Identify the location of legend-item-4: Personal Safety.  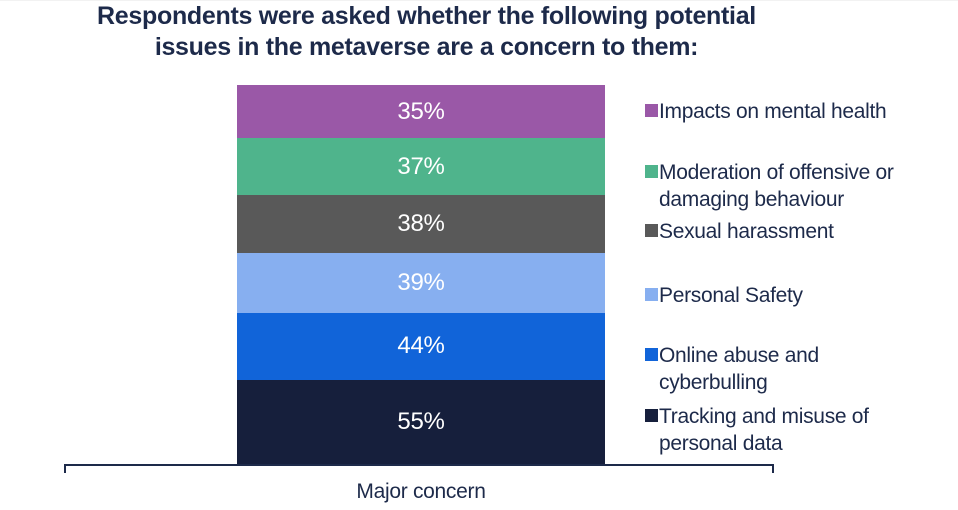
(724, 295).